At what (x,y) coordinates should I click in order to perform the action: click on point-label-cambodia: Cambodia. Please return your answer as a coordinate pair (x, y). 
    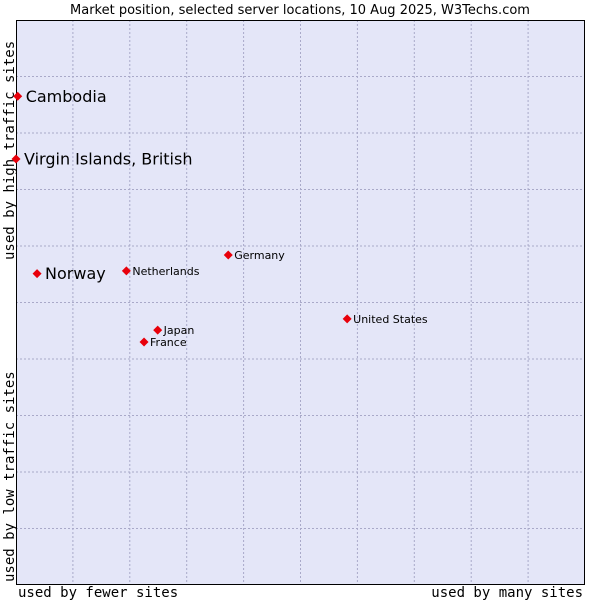
    Looking at the image, I should click on (66, 96).